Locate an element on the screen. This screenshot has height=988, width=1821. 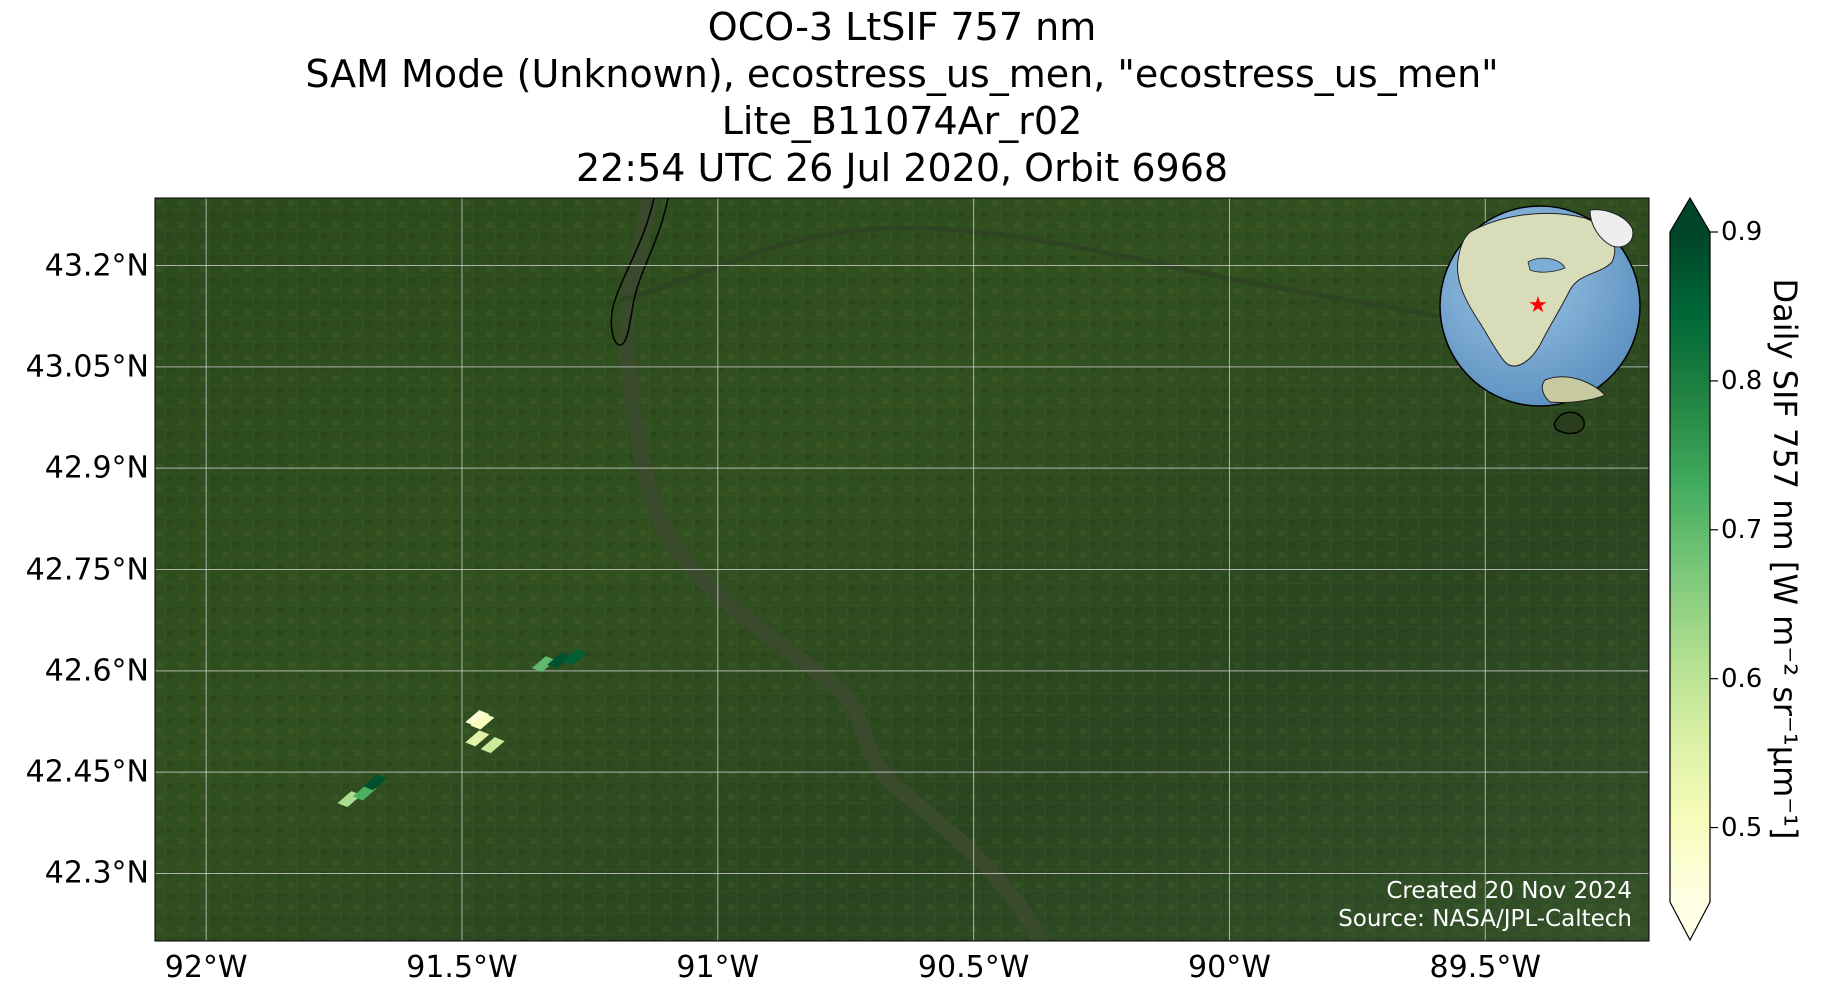
colorbar is located at coordinates (1693, 569).